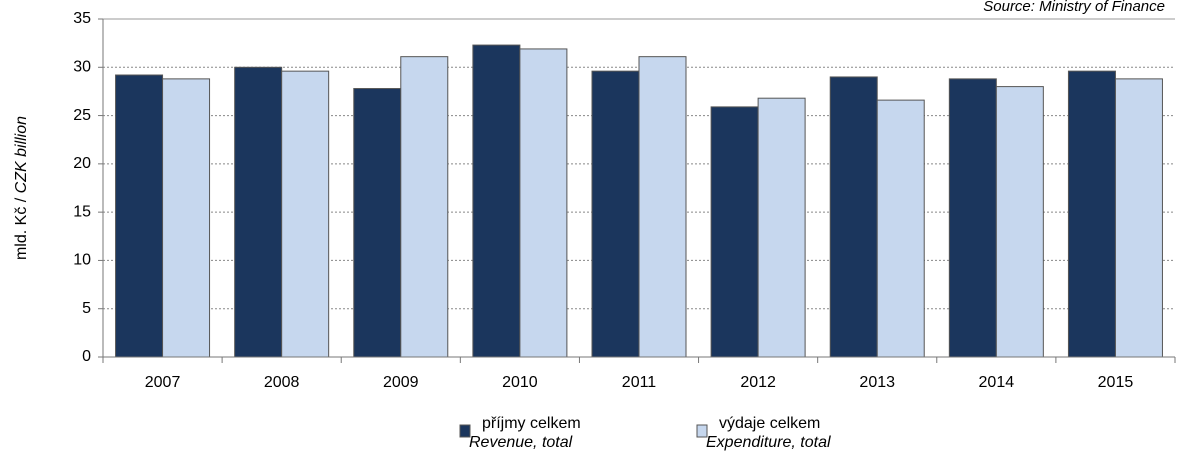  I want to click on legend-label: příjmy celkem, so click(531, 423).